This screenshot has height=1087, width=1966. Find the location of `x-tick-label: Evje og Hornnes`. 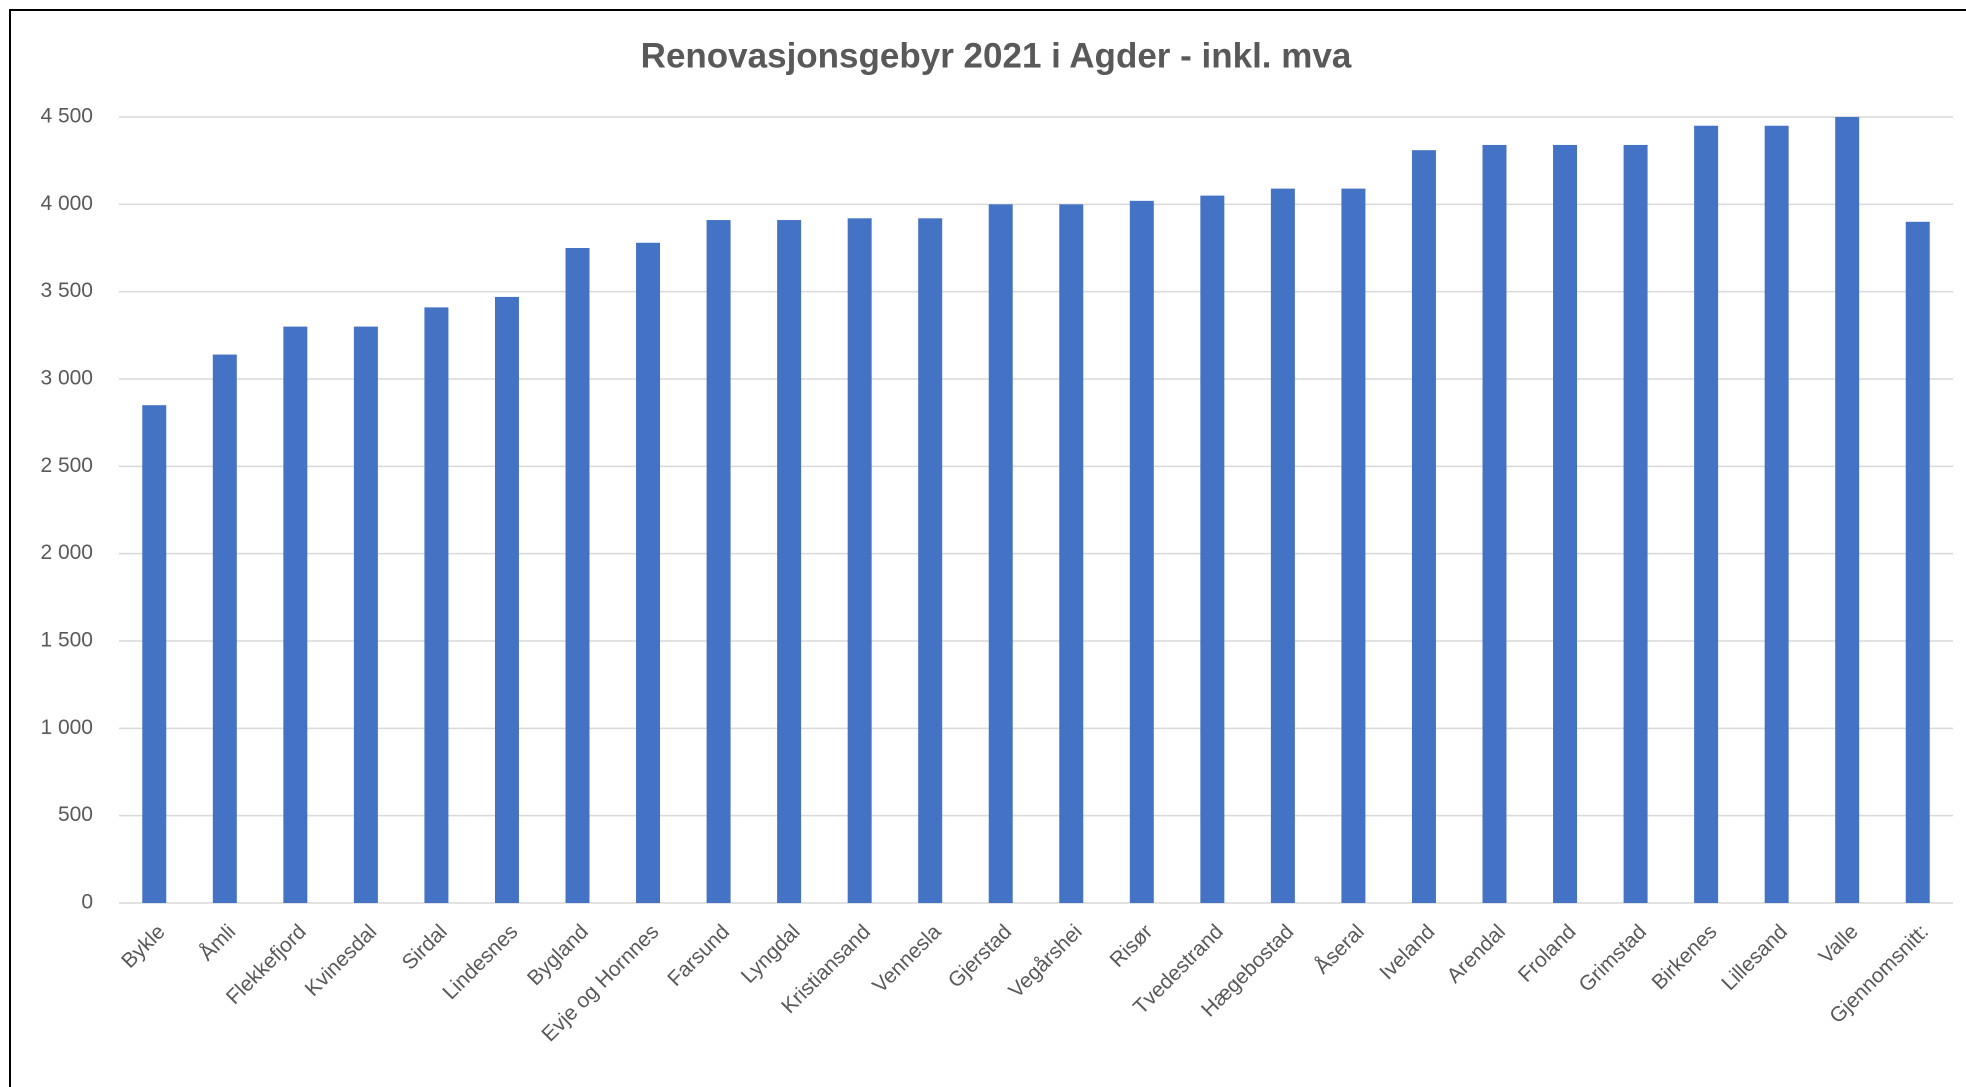

x-tick-label: Evje og Hornnes is located at coordinates (600, 983).